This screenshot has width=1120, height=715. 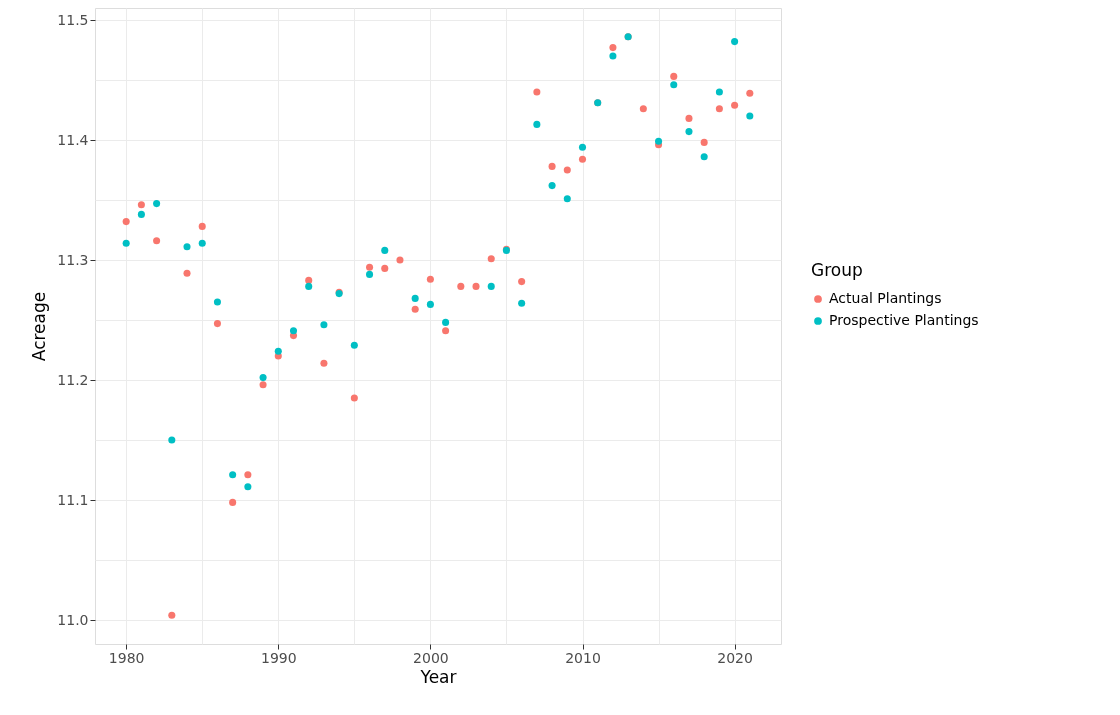 What do you see at coordinates (431, 657) in the screenshot?
I see `x-tick-label: 2000` at bounding box center [431, 657].